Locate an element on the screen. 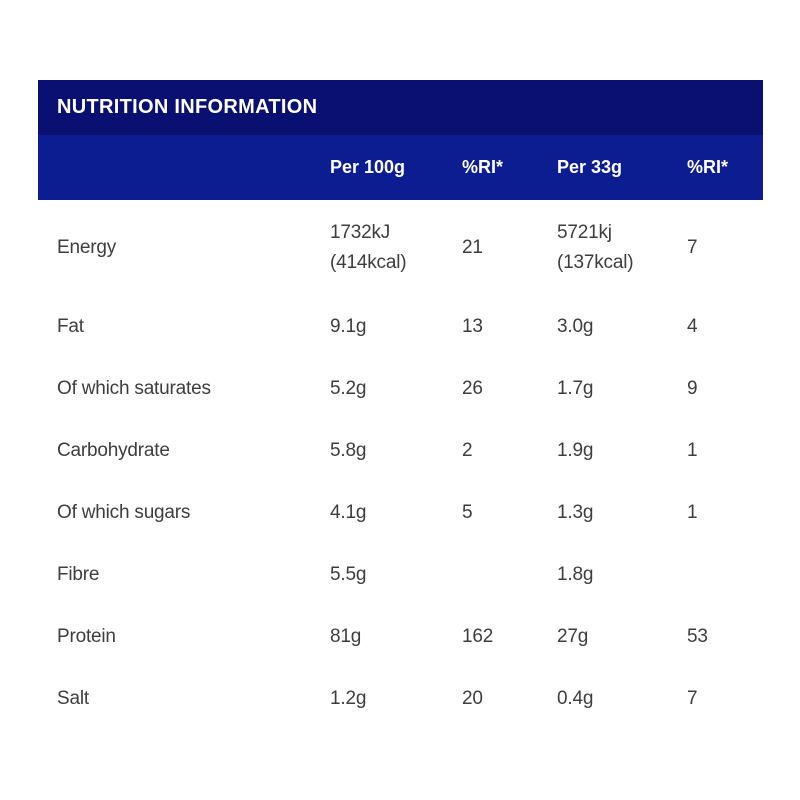 This screenshot has height=800, width=800. cell-ri33: 4 is located at coordinates (692, 326).